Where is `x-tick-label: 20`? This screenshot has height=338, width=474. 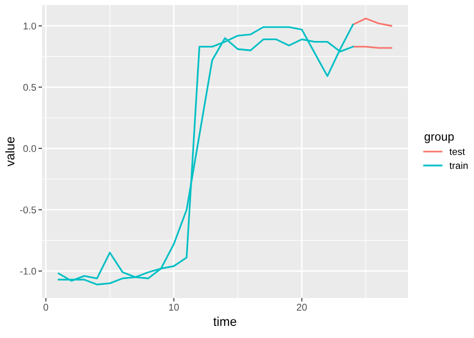 x-tick-label: 20 is located at coordinates (301, 307).